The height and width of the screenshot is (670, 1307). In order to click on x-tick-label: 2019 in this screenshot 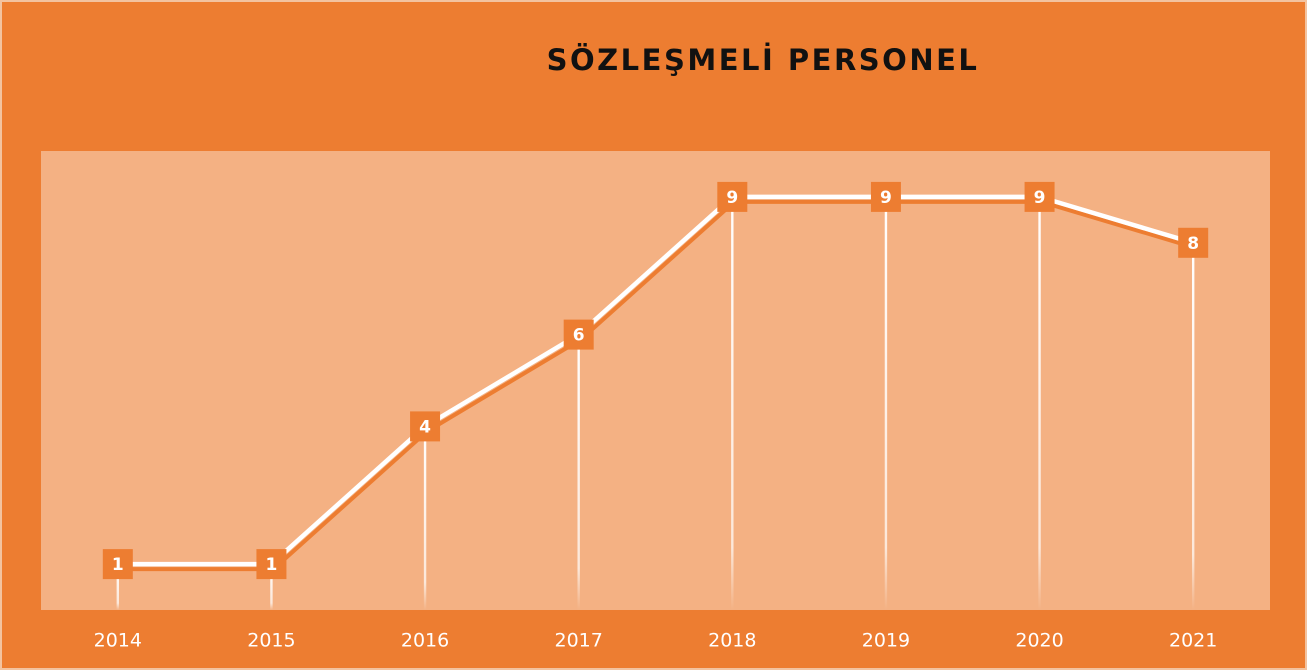, I will do `click(886, 641)`.